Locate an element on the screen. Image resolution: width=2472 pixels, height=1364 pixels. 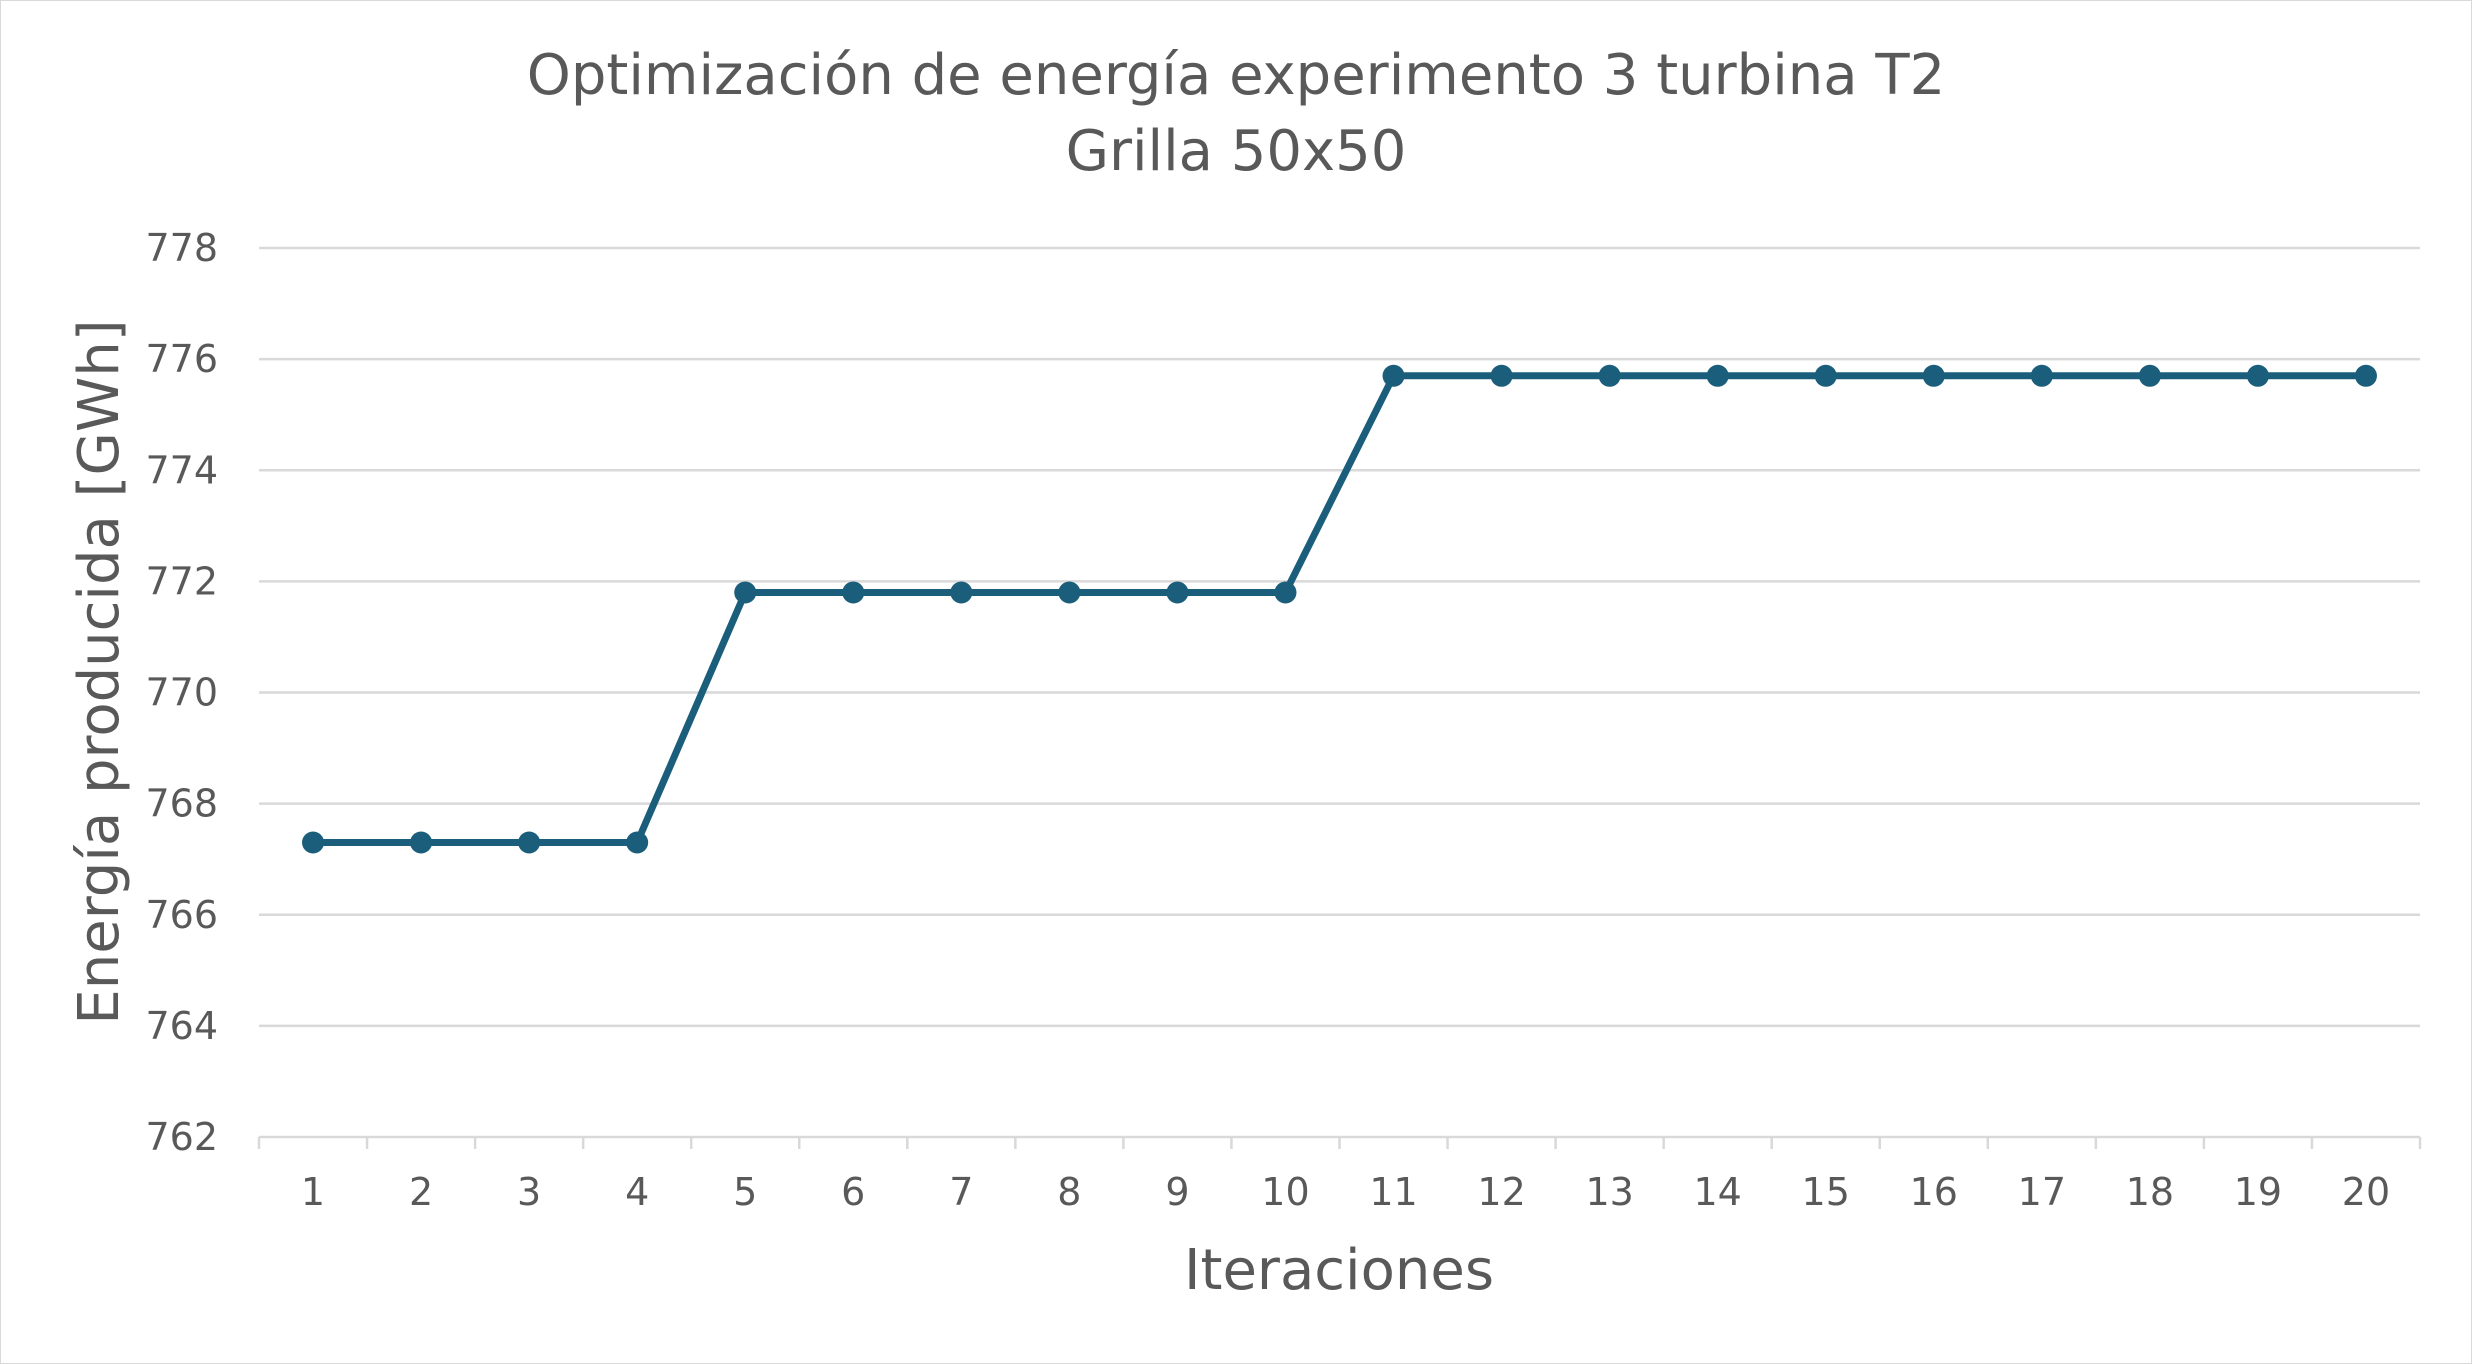
y-tick-label: 762 is located at coordinates (181, 1137).